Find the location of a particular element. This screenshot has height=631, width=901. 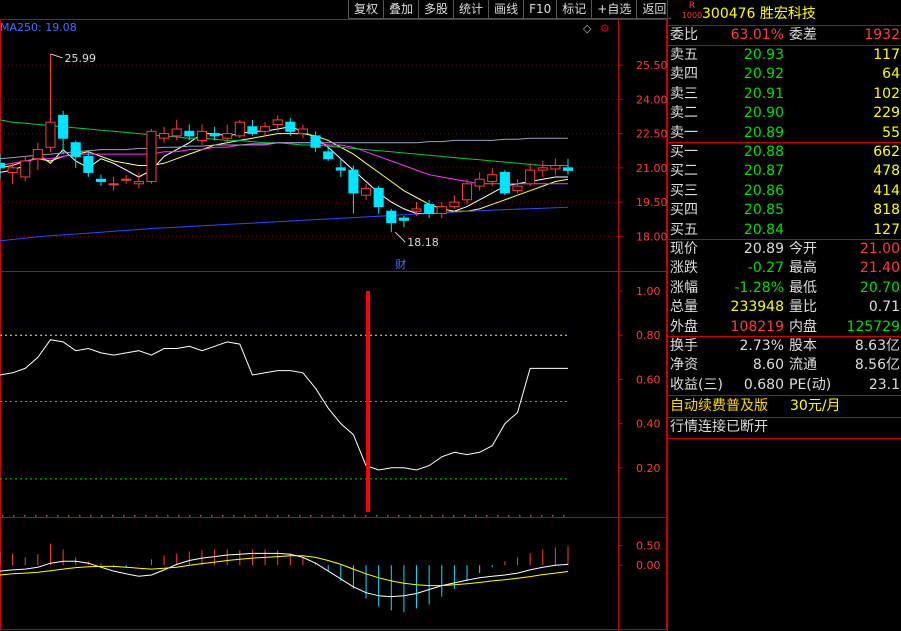

ask-row-2-col2: 20.90 is located at coordinates (763, 113).